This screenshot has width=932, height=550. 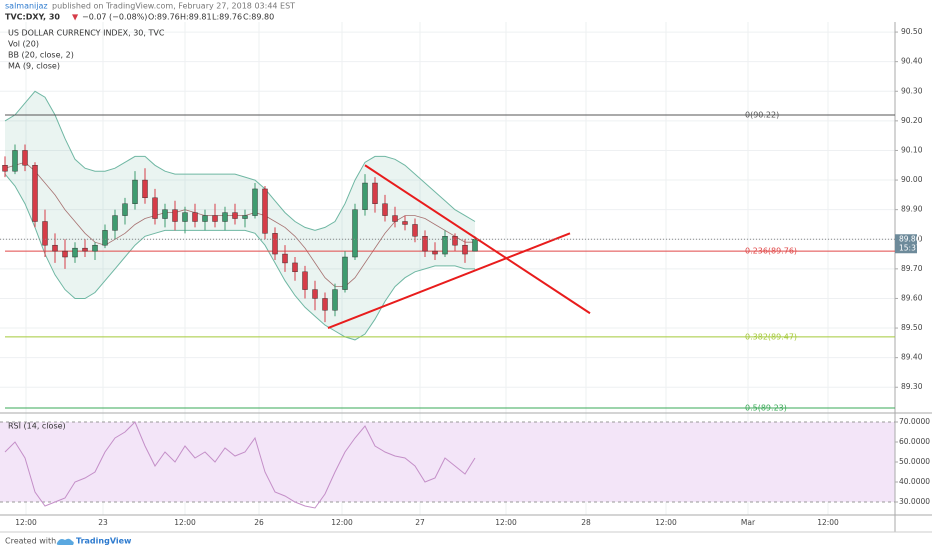 I want to click on author: salmanijaz, so click(x=26, y=6).